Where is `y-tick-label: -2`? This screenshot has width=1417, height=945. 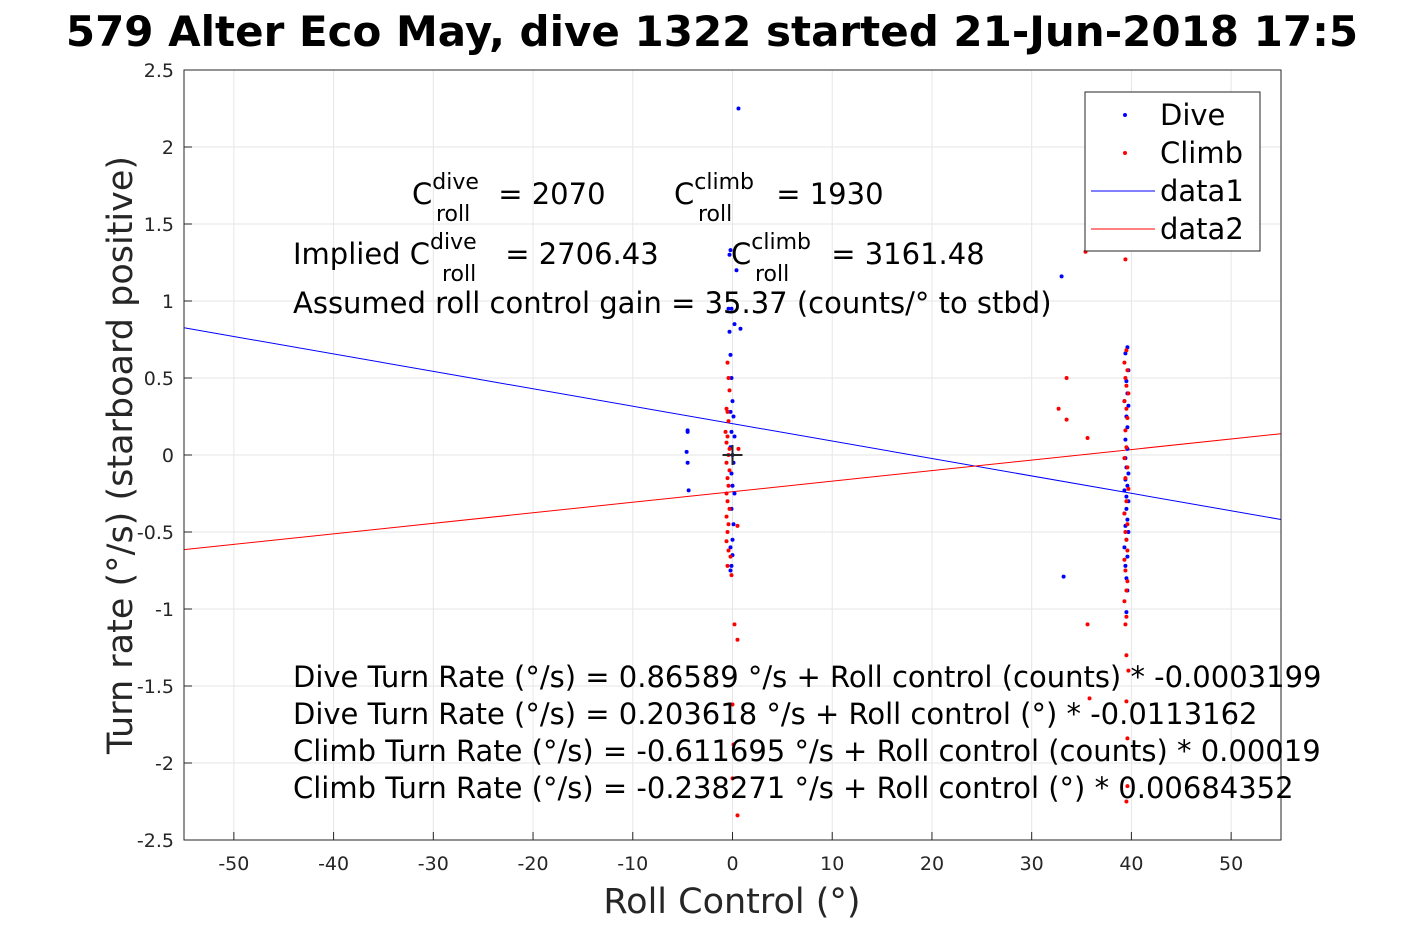 y-tick-label: -2 is located at coordinates (164, 764).